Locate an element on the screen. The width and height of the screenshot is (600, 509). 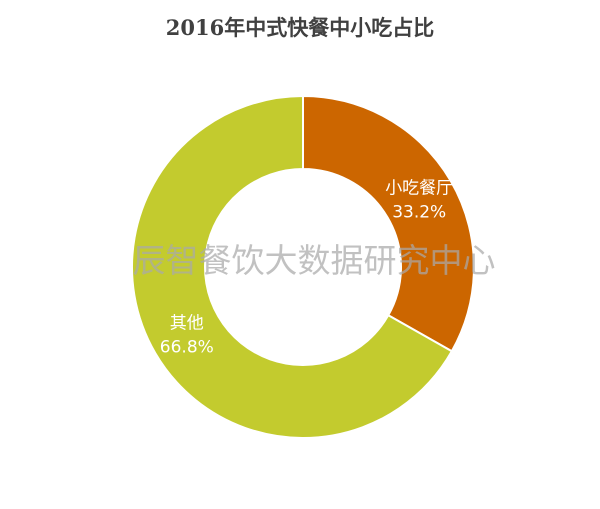
chart-title: 2016年中式快餐中小吃占比 is located at coordinates (300, 27).